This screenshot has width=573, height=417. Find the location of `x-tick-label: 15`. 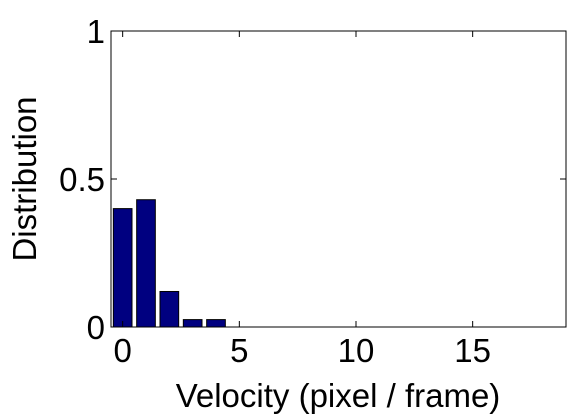

x-tick-label: 15 is located at coordinates (472, 350).